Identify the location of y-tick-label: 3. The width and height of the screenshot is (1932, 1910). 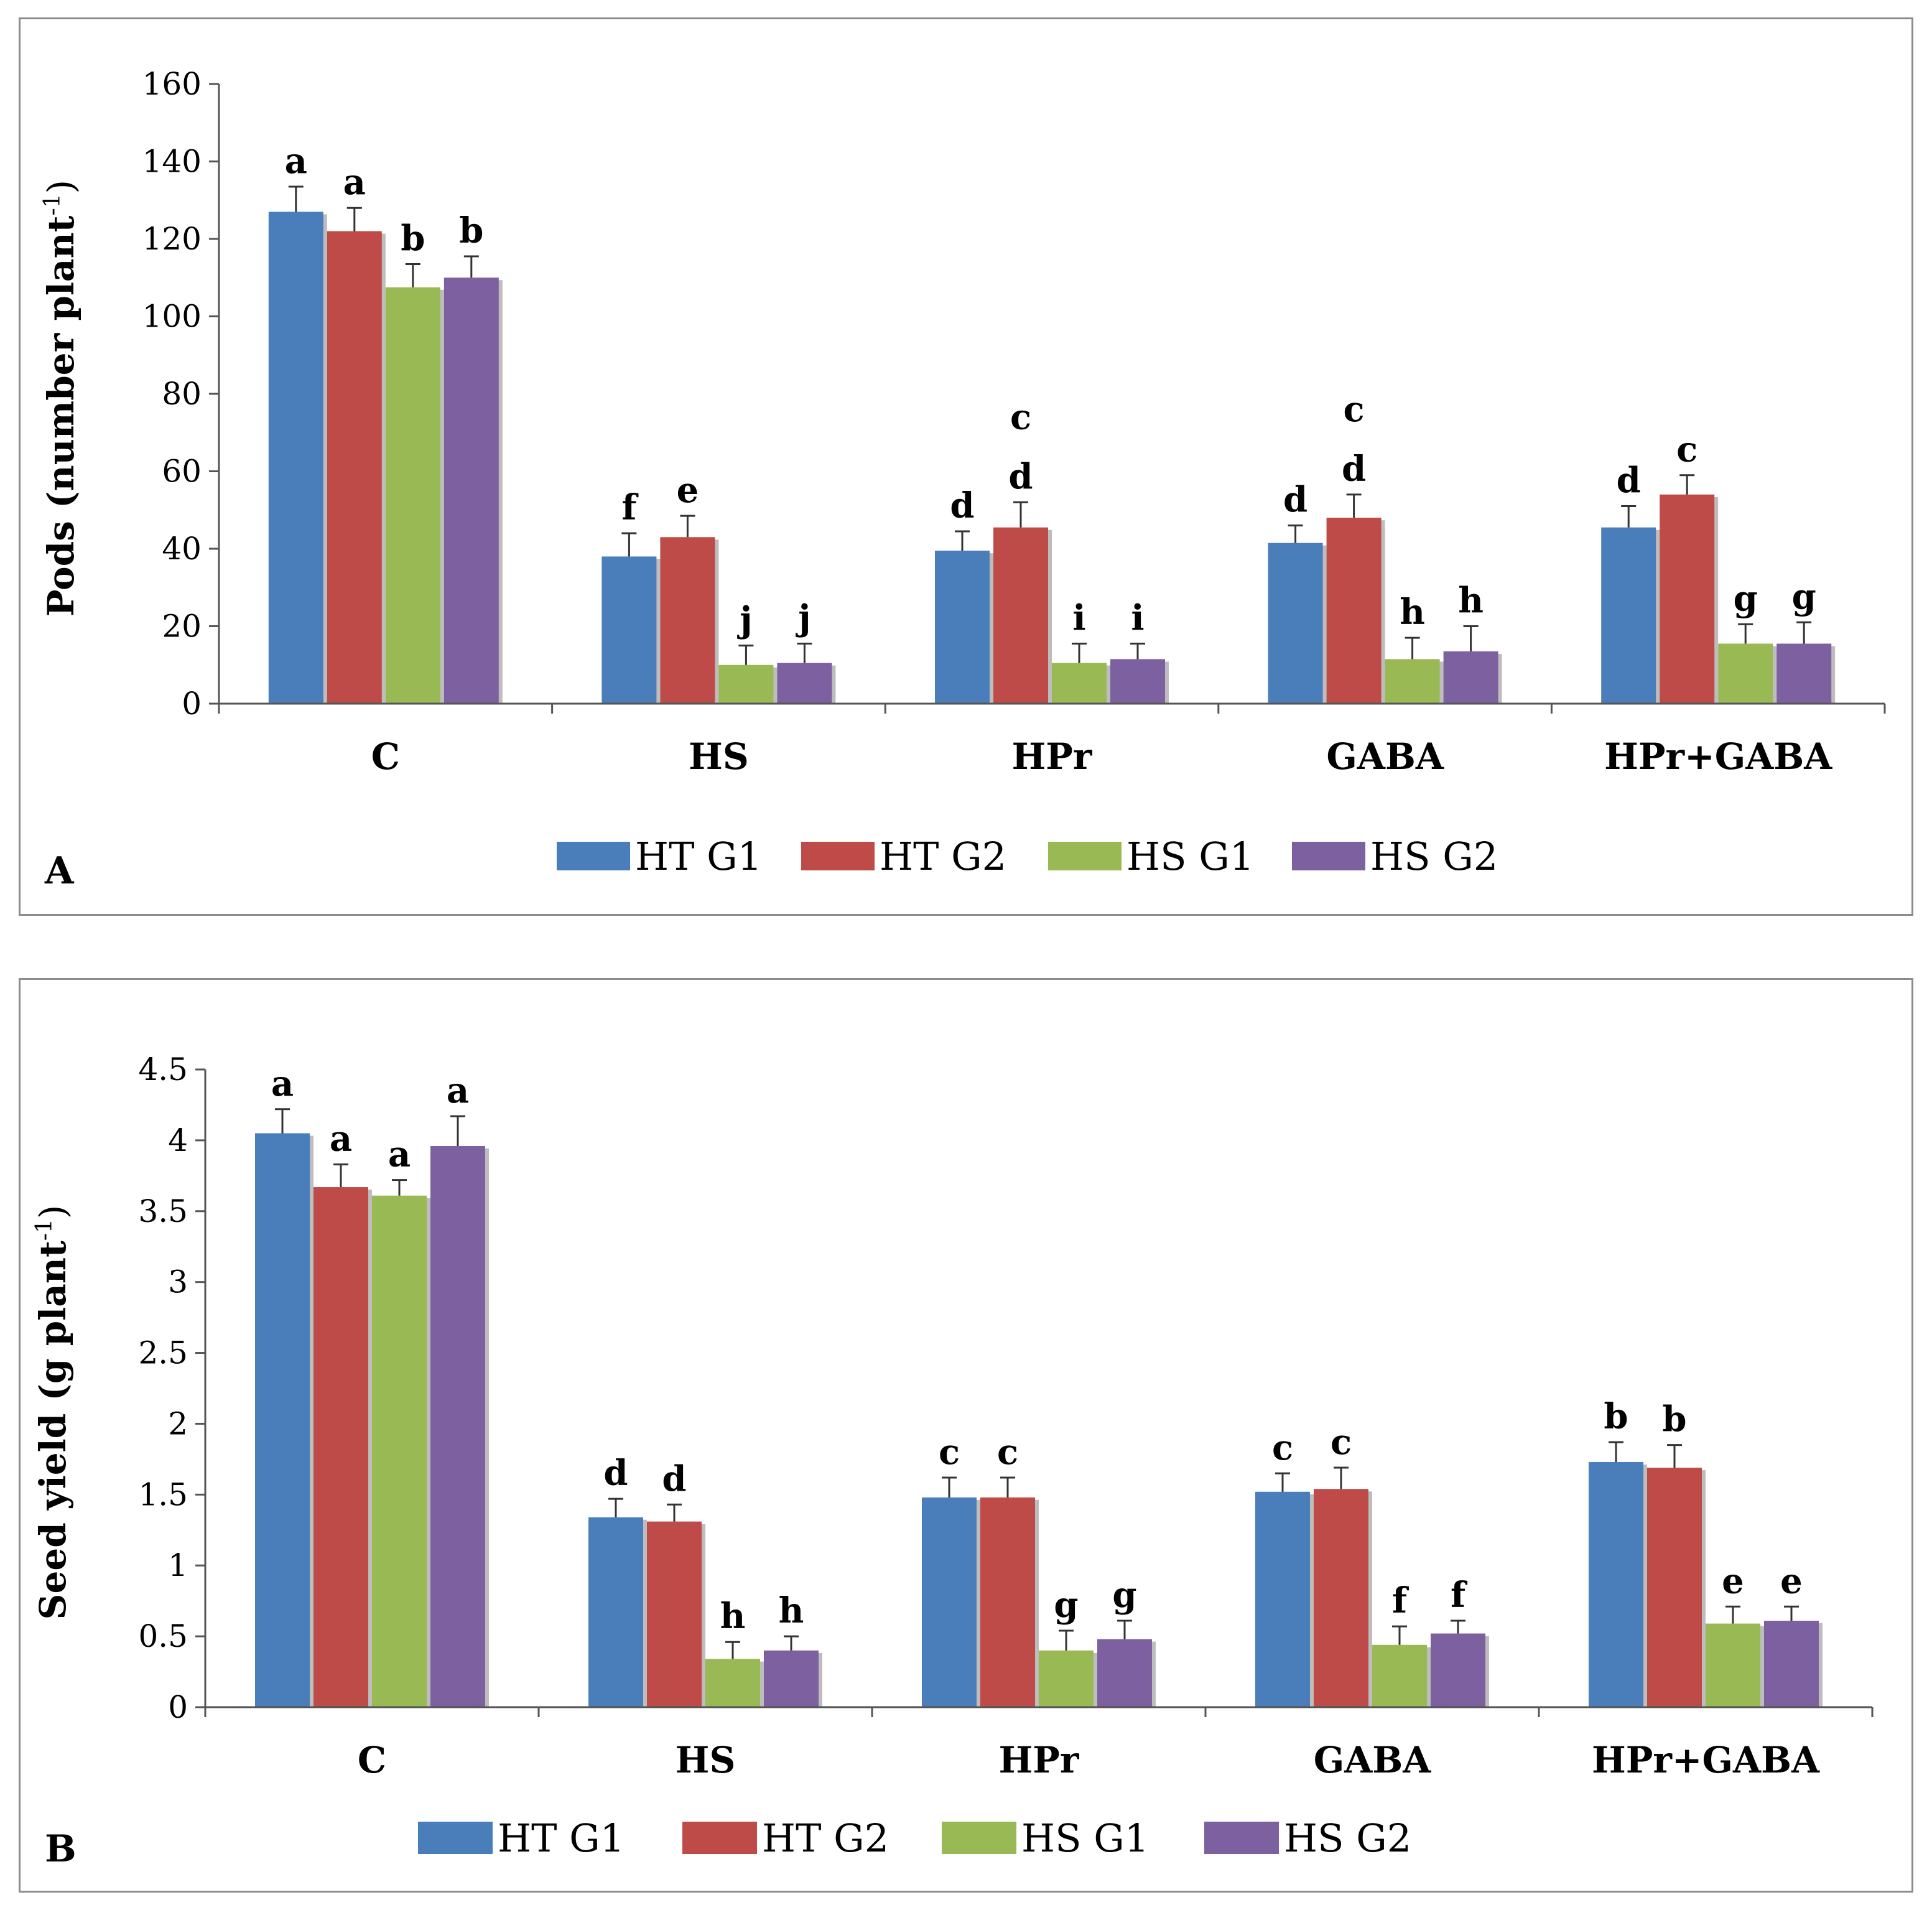
(178, 1282).